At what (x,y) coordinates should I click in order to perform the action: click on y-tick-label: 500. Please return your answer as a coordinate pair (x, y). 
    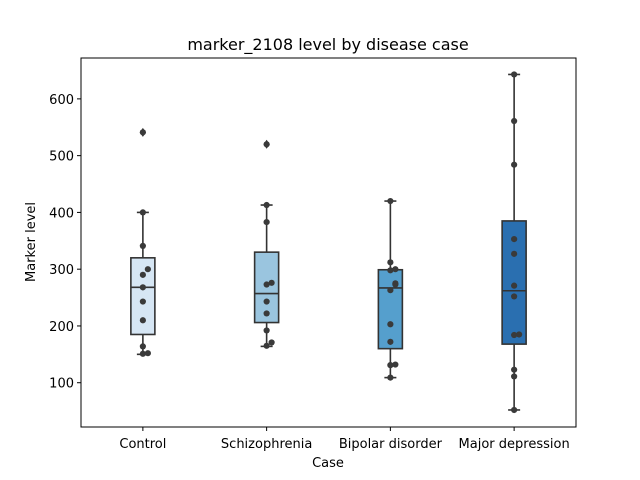
    Looking at the image, I should click on (61, 157).